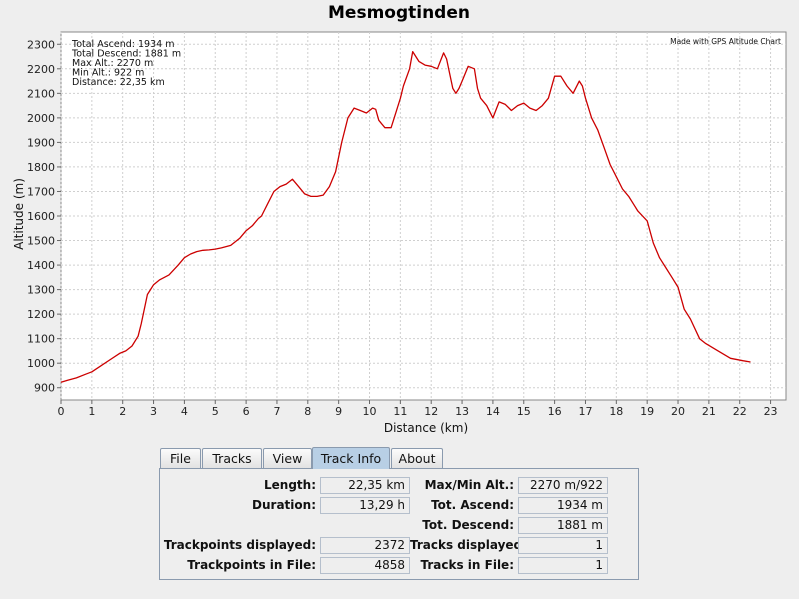  I want to click on y-tick-label: 1900, so click(41, 142).